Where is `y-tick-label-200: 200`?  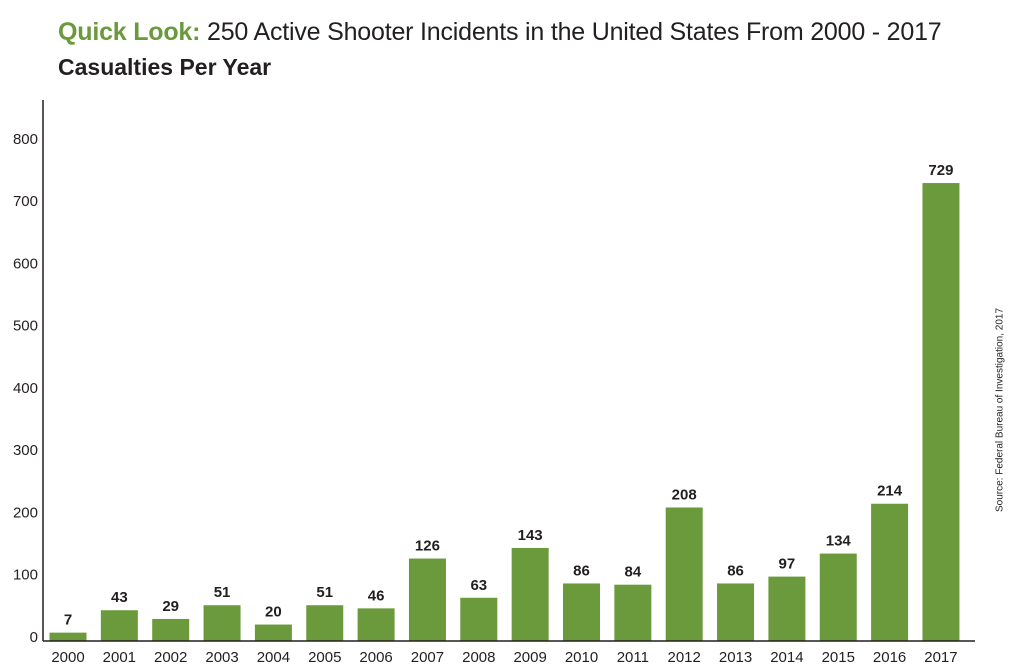
y-tick-label-200: 200 is located at coordinates (25, 512).